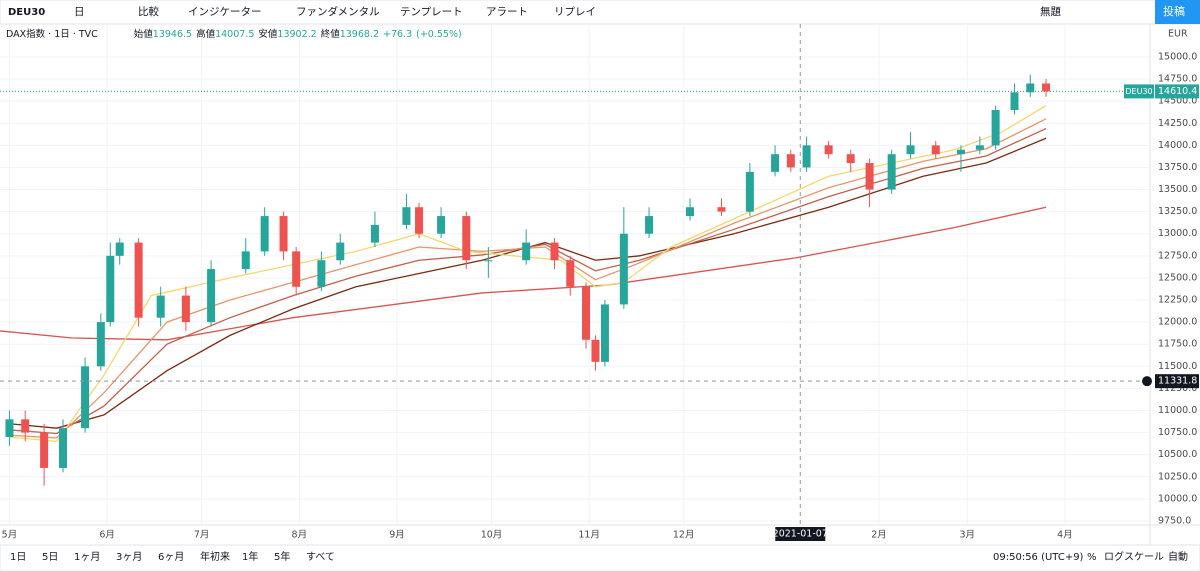 This screenshot has height=571, width=1200. I want to click on x-tick-label: 9月, so click(397, 535).